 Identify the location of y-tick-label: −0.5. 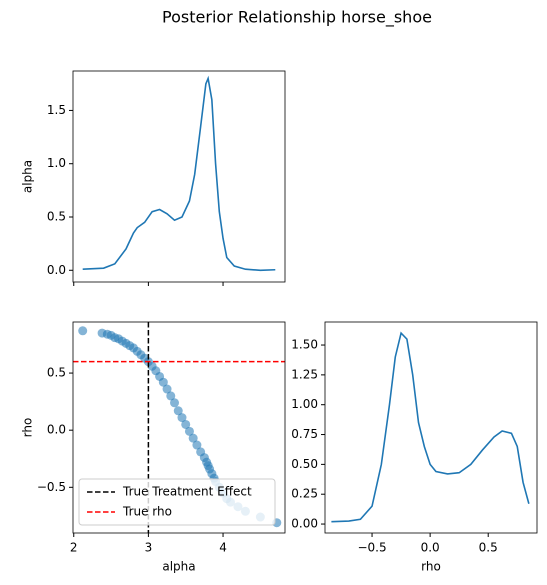
(51, 487).